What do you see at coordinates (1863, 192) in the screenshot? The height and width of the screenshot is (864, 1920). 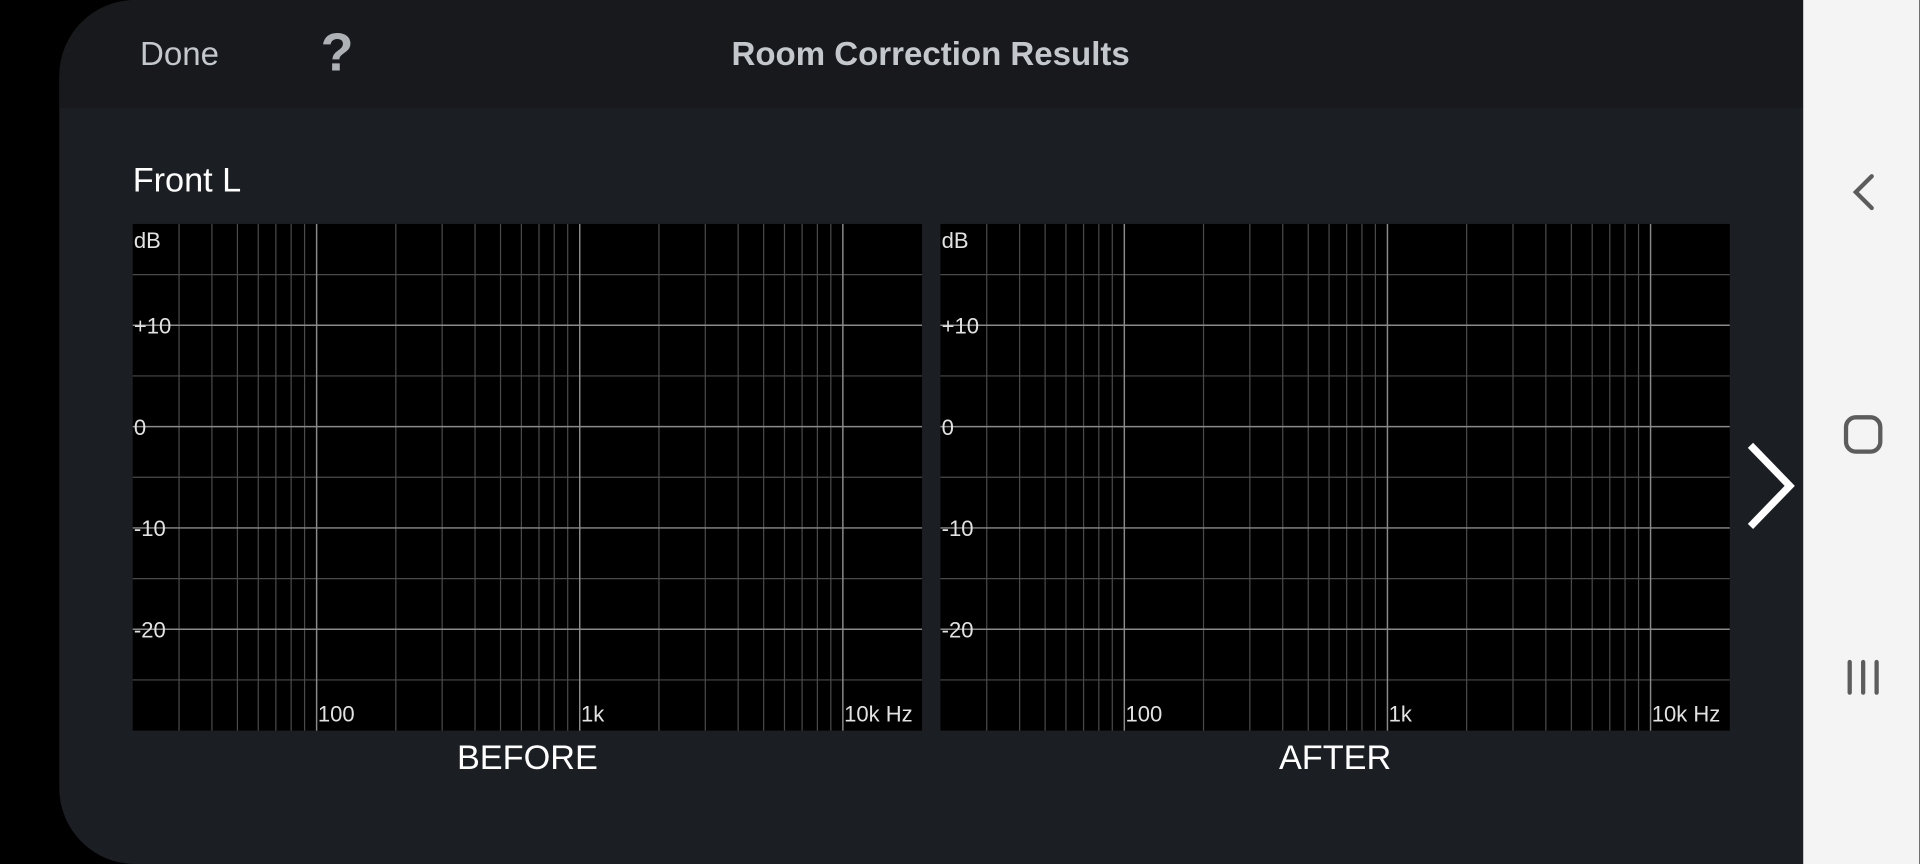 I see `nav-back` at bounding box center [1863, 192].